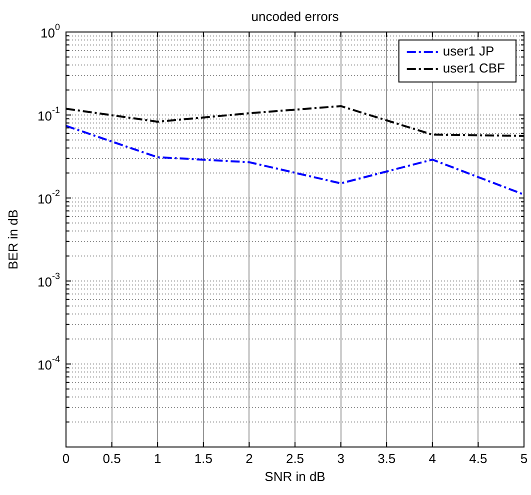 The image size is (531, 495). Describe the element at coordinates (468, 51) in the screenshot. I see `legend-label: user1 JP` at that location.